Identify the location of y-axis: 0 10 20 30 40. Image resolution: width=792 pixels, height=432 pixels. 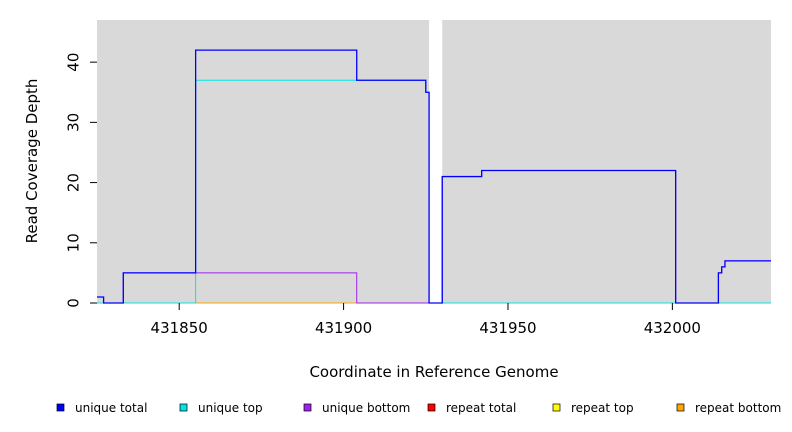
(81, 180).